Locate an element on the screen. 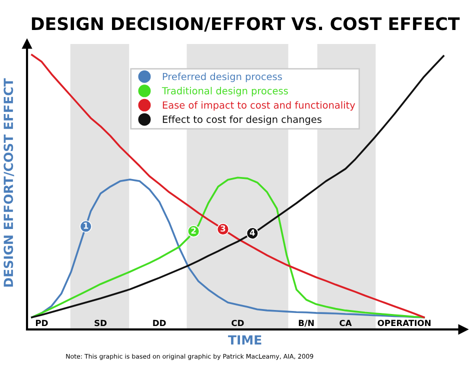  legend-label: Preferred design process is located at coordinates (222, 77).